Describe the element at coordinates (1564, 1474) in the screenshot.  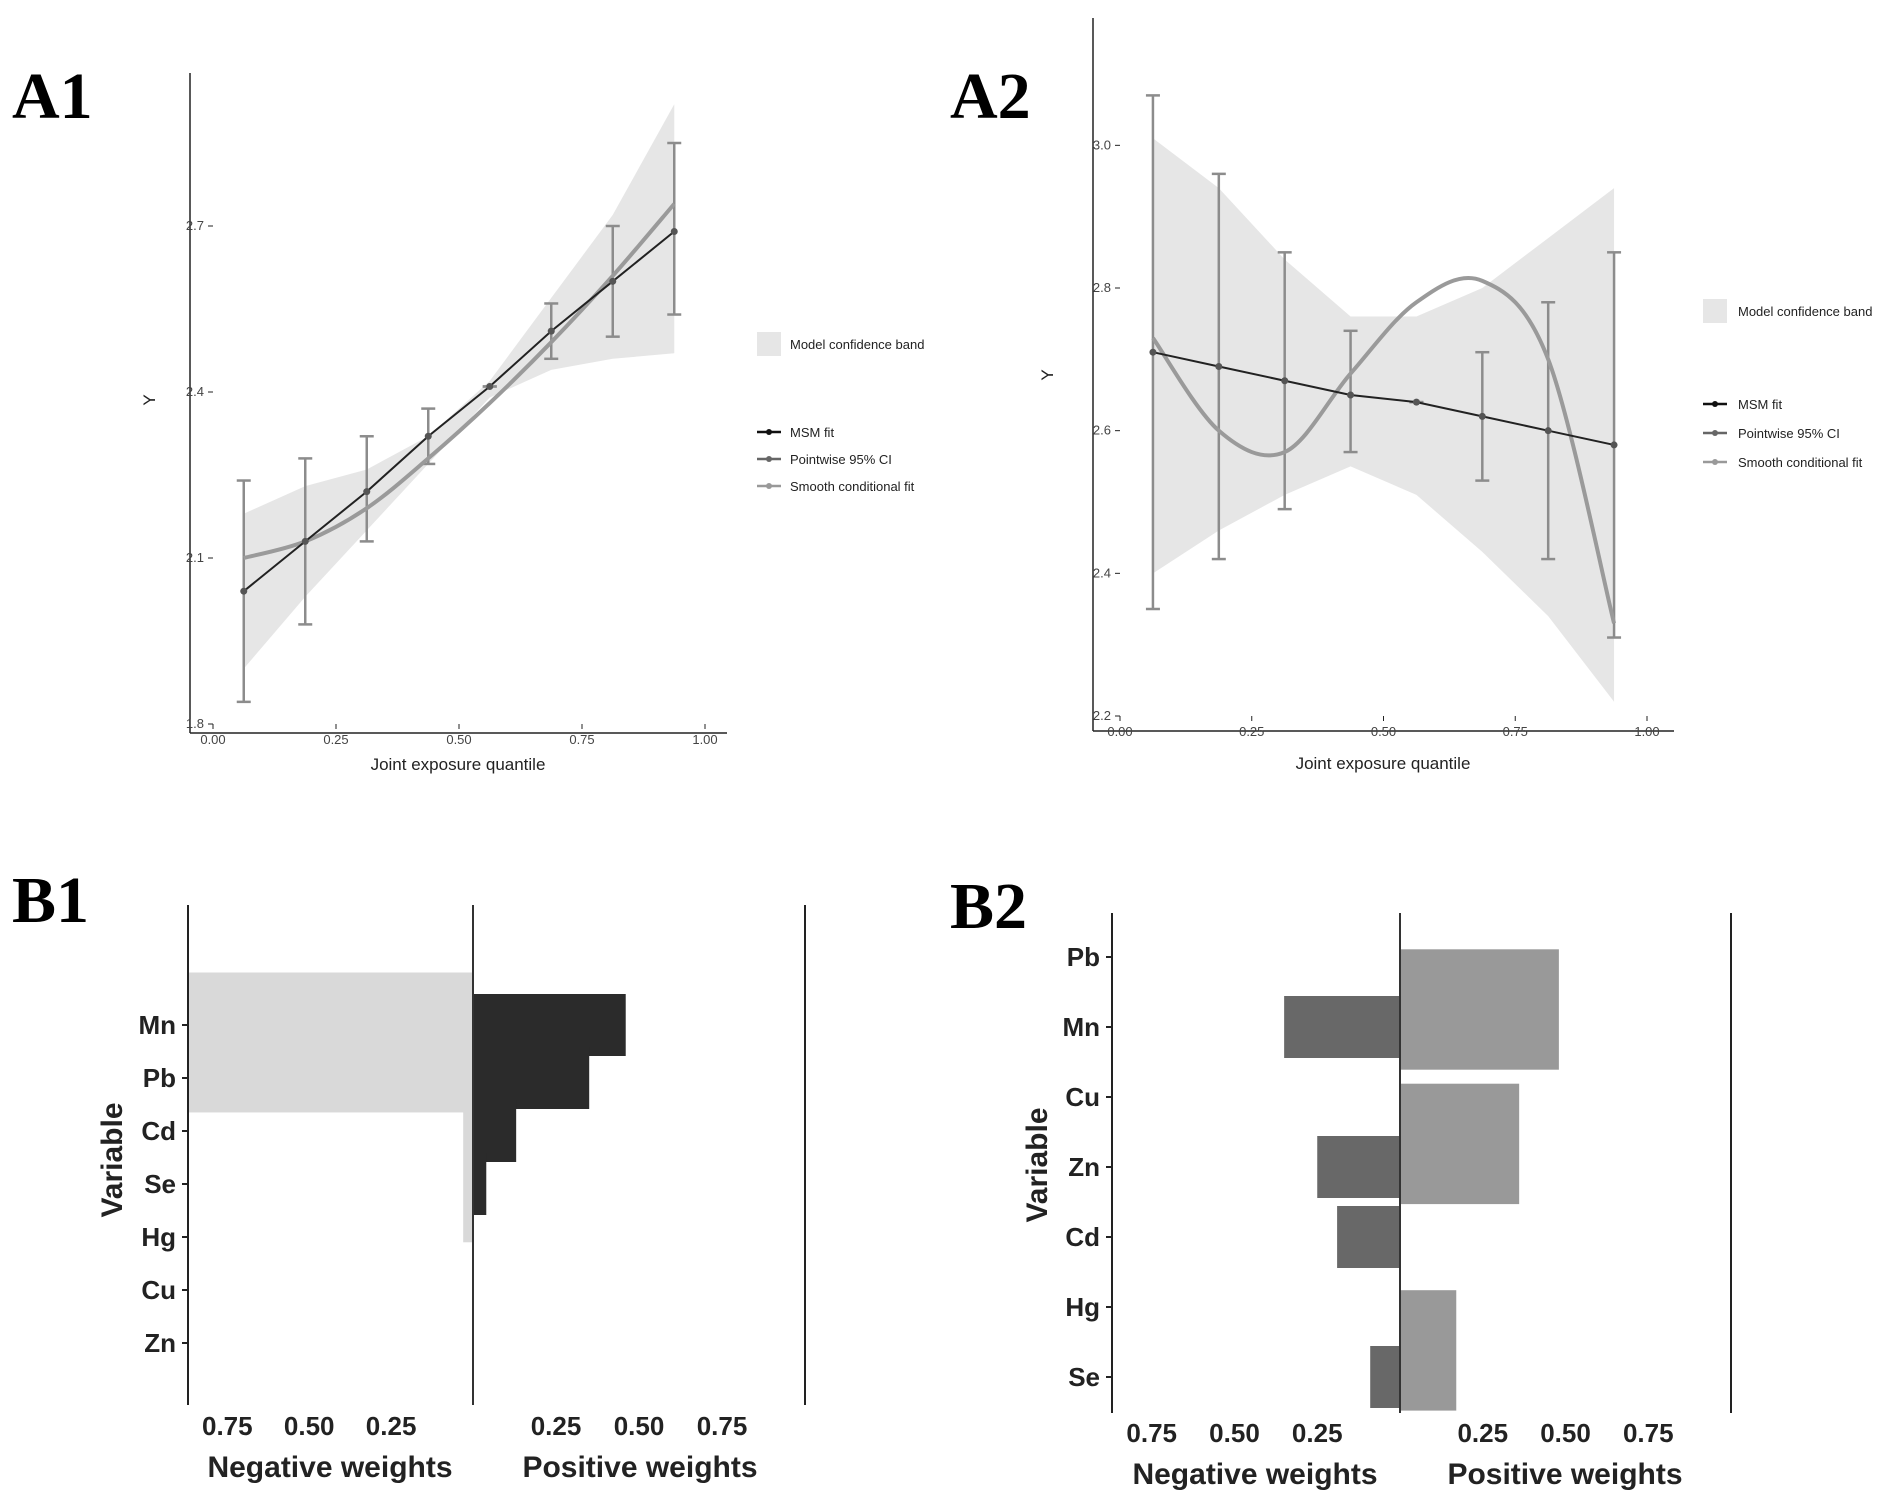
I see `positive-weights-title: Positive weights` at that location.